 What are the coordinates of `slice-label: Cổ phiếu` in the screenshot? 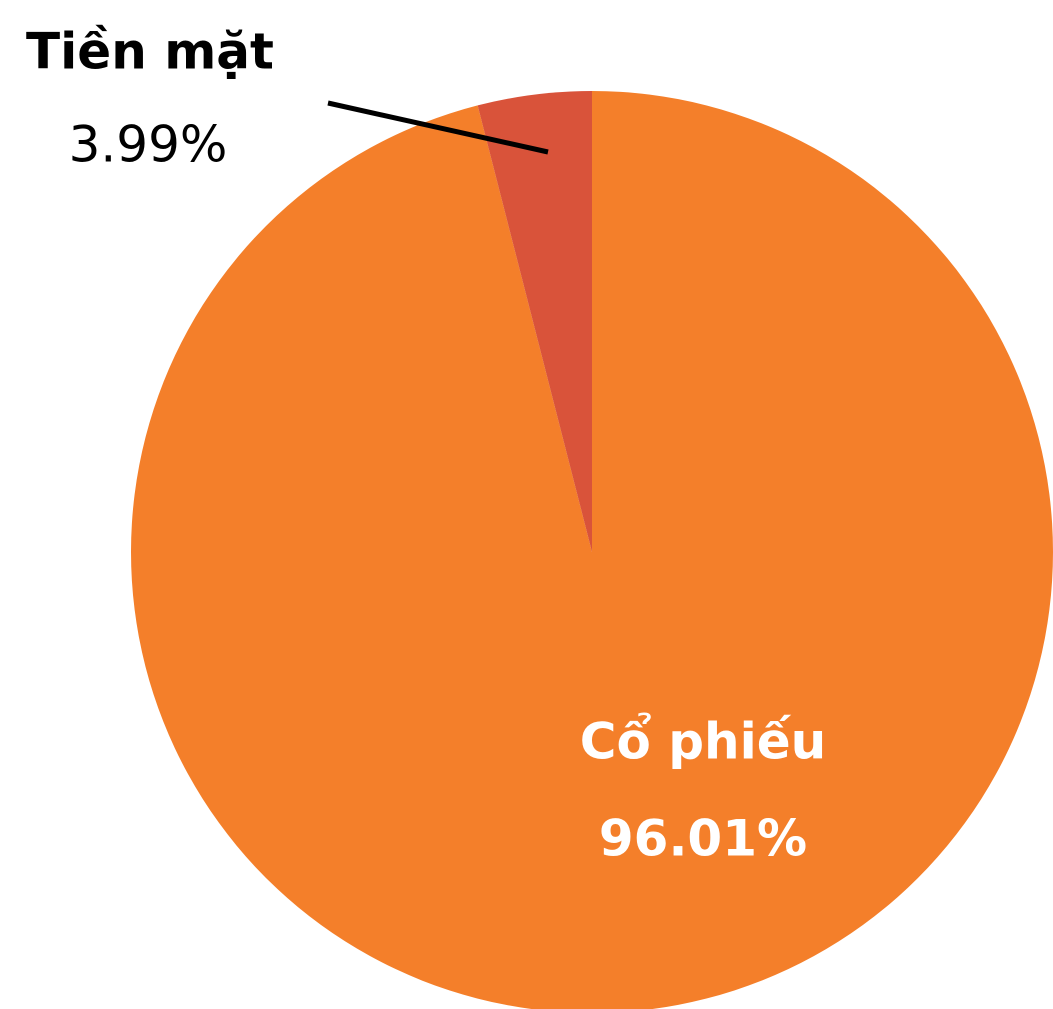 It's located at (703, 742).